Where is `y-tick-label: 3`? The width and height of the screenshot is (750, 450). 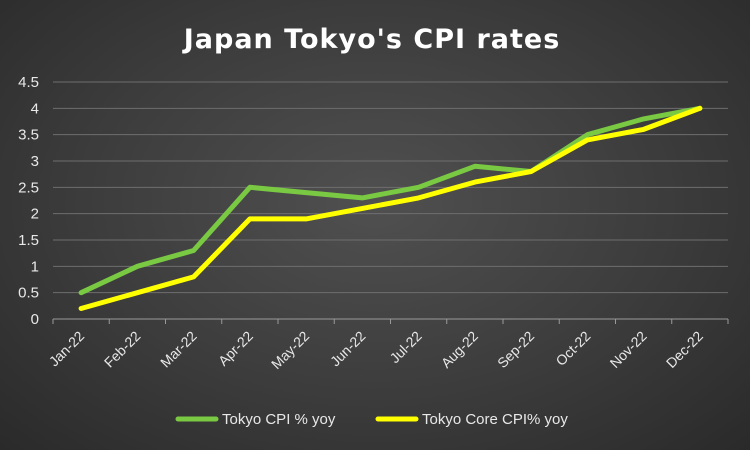
y-tick-label: 3 is located at coordinates (35, 161).